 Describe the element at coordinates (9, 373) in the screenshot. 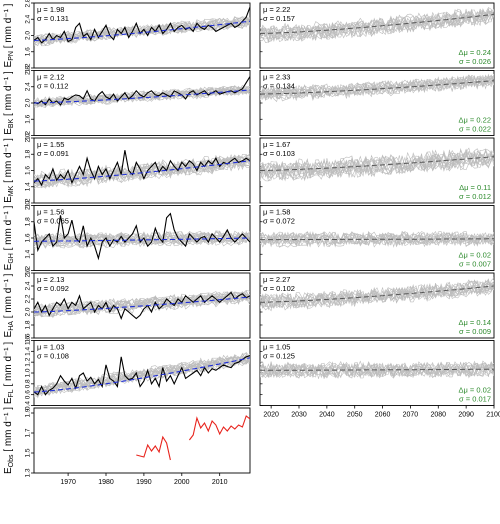

I see `y-axis-label-E_FL: EFL [ mm d⁻¹ ]` at that location.